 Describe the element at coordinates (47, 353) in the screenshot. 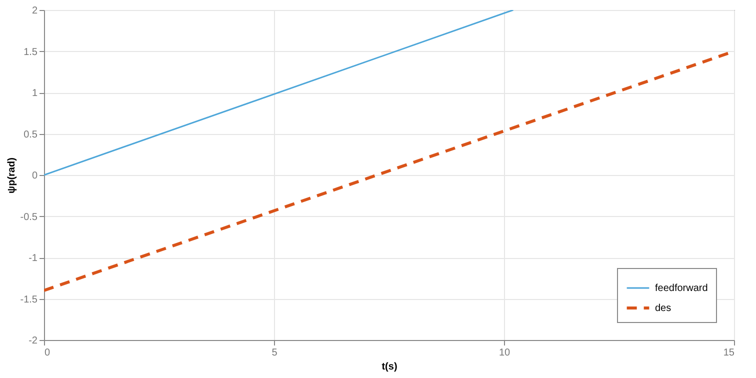

I see `x-tick-label: 0` at that location.